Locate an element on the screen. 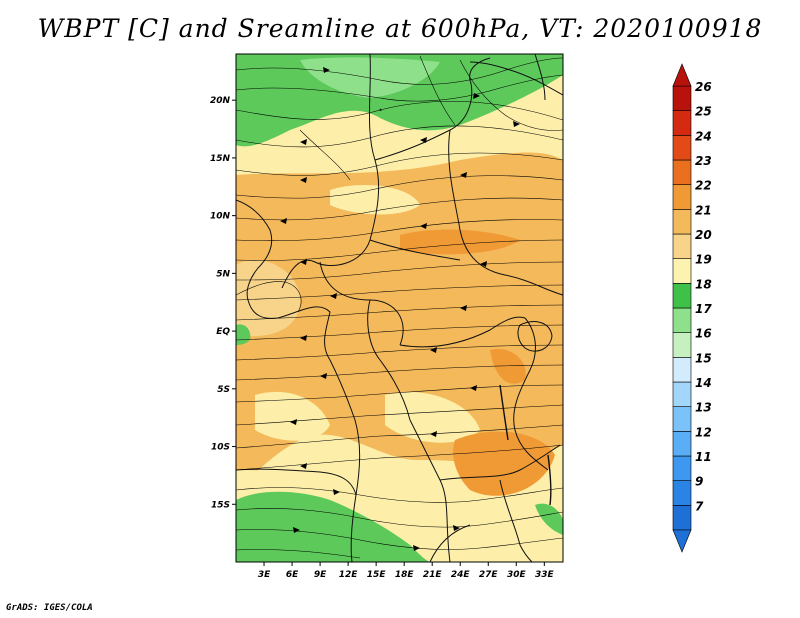 The image size is (800, 618). lon-tick-label: 30E is located at coordinates (517, 575).